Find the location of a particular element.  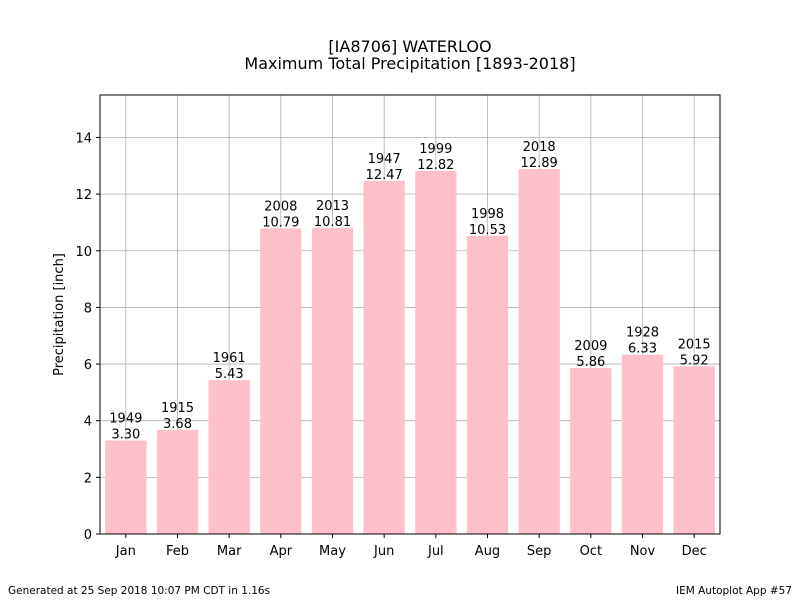

app-credit: IEM Autoplot App #57 is located at coordinates (734, 591).